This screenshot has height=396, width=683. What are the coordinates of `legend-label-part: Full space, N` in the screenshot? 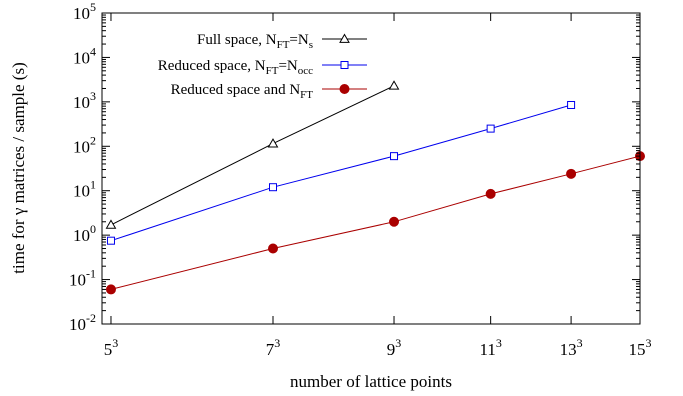 It's located at (237, 40).